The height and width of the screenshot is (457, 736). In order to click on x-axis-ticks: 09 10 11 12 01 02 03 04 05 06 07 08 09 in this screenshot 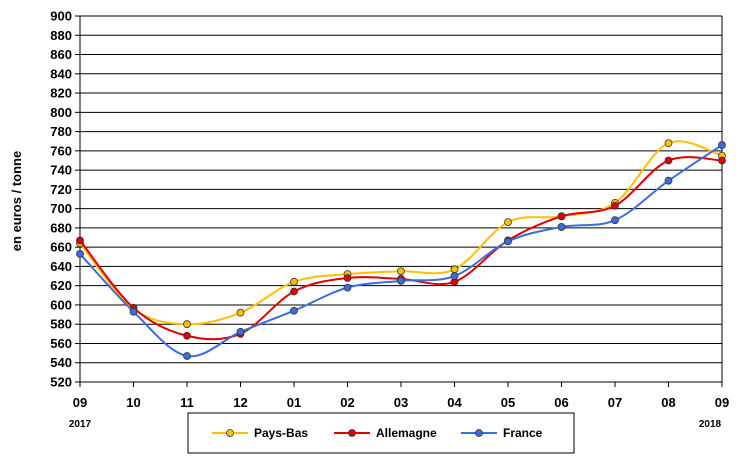, I will do `click(401, 396)`.